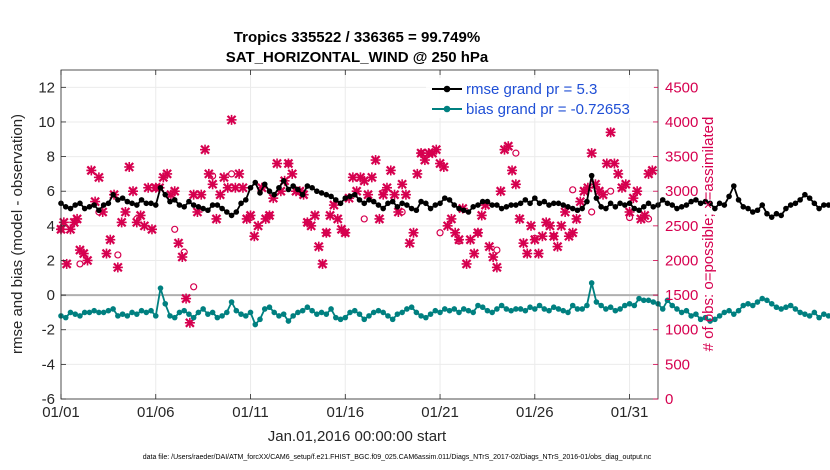  What do you see at coordinates (46, 87) in the screenshot?
I see `y-tick-label: 12` at bounding box center [46, 87].